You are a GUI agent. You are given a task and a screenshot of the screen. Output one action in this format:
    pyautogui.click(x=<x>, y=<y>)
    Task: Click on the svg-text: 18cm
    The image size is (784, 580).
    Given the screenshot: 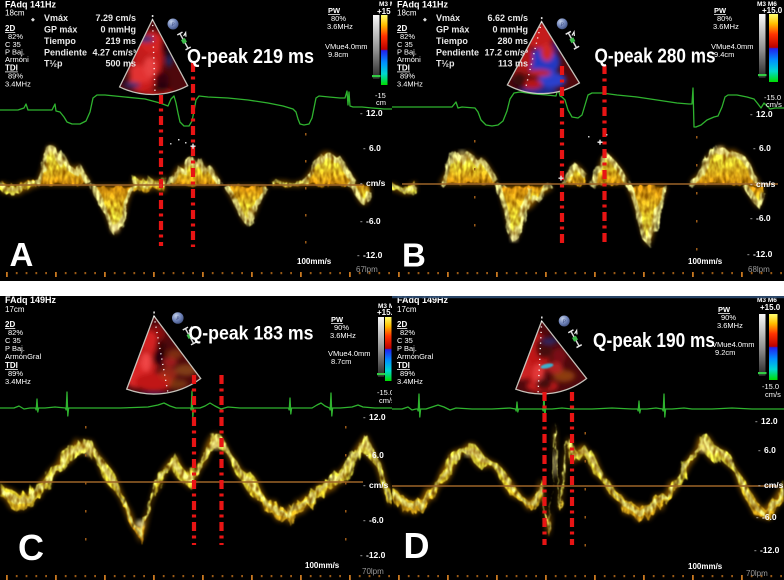 What is the action you would take?
    pyautogui.click(x=407, y=13)
    